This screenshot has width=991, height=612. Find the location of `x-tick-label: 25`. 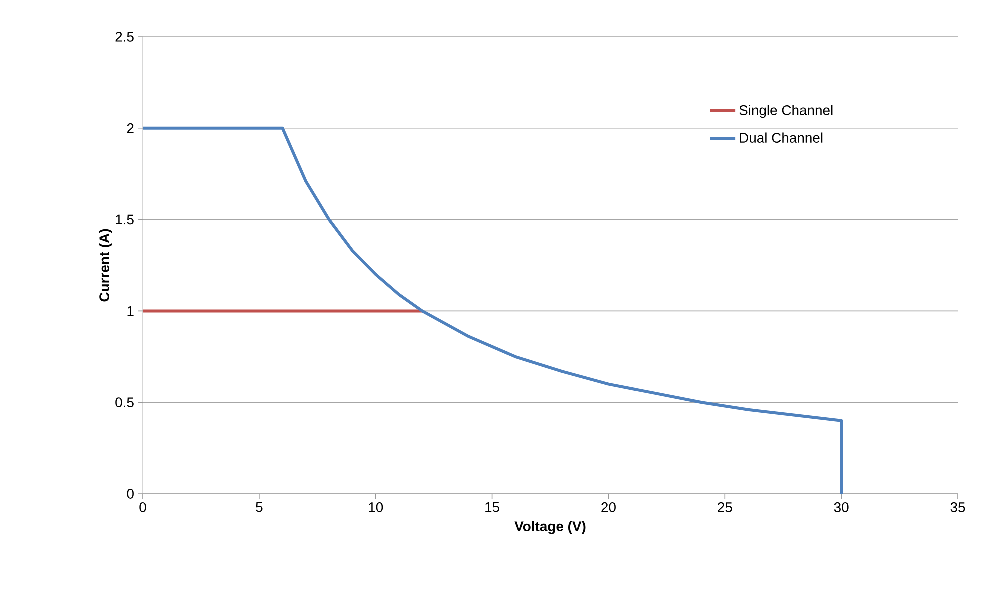

x-tick-label: 25 is located at coordinates (725, 507).